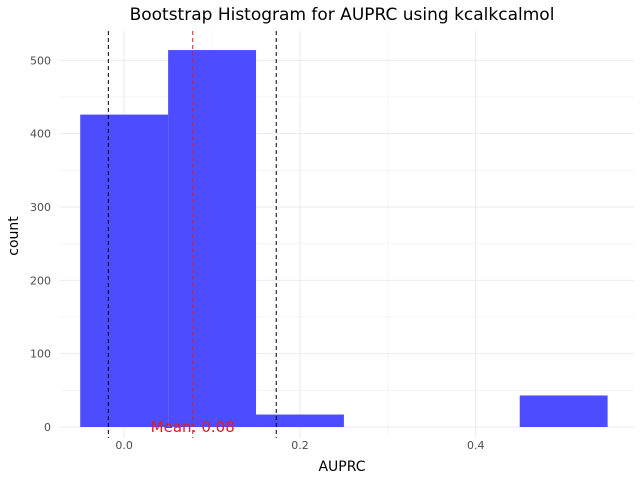 This screenshot has width=640, height=480. What do you see at coordinates (341, 467) in the screenshot?
I see `x-axis-label: AUPRC` at bounding box center [341, 467].